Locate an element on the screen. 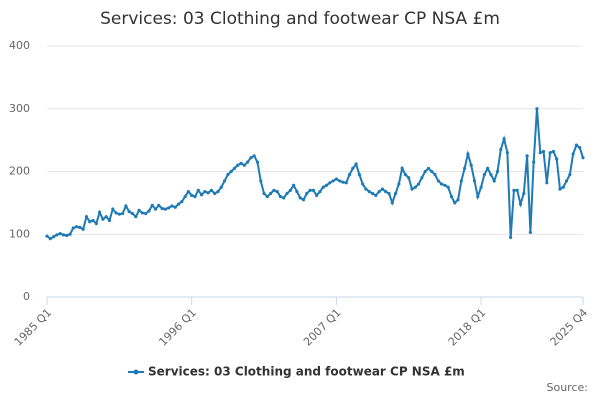 The height and width of the screenshot is (400, 600). legend-marker is located at coordinates (136, 372).